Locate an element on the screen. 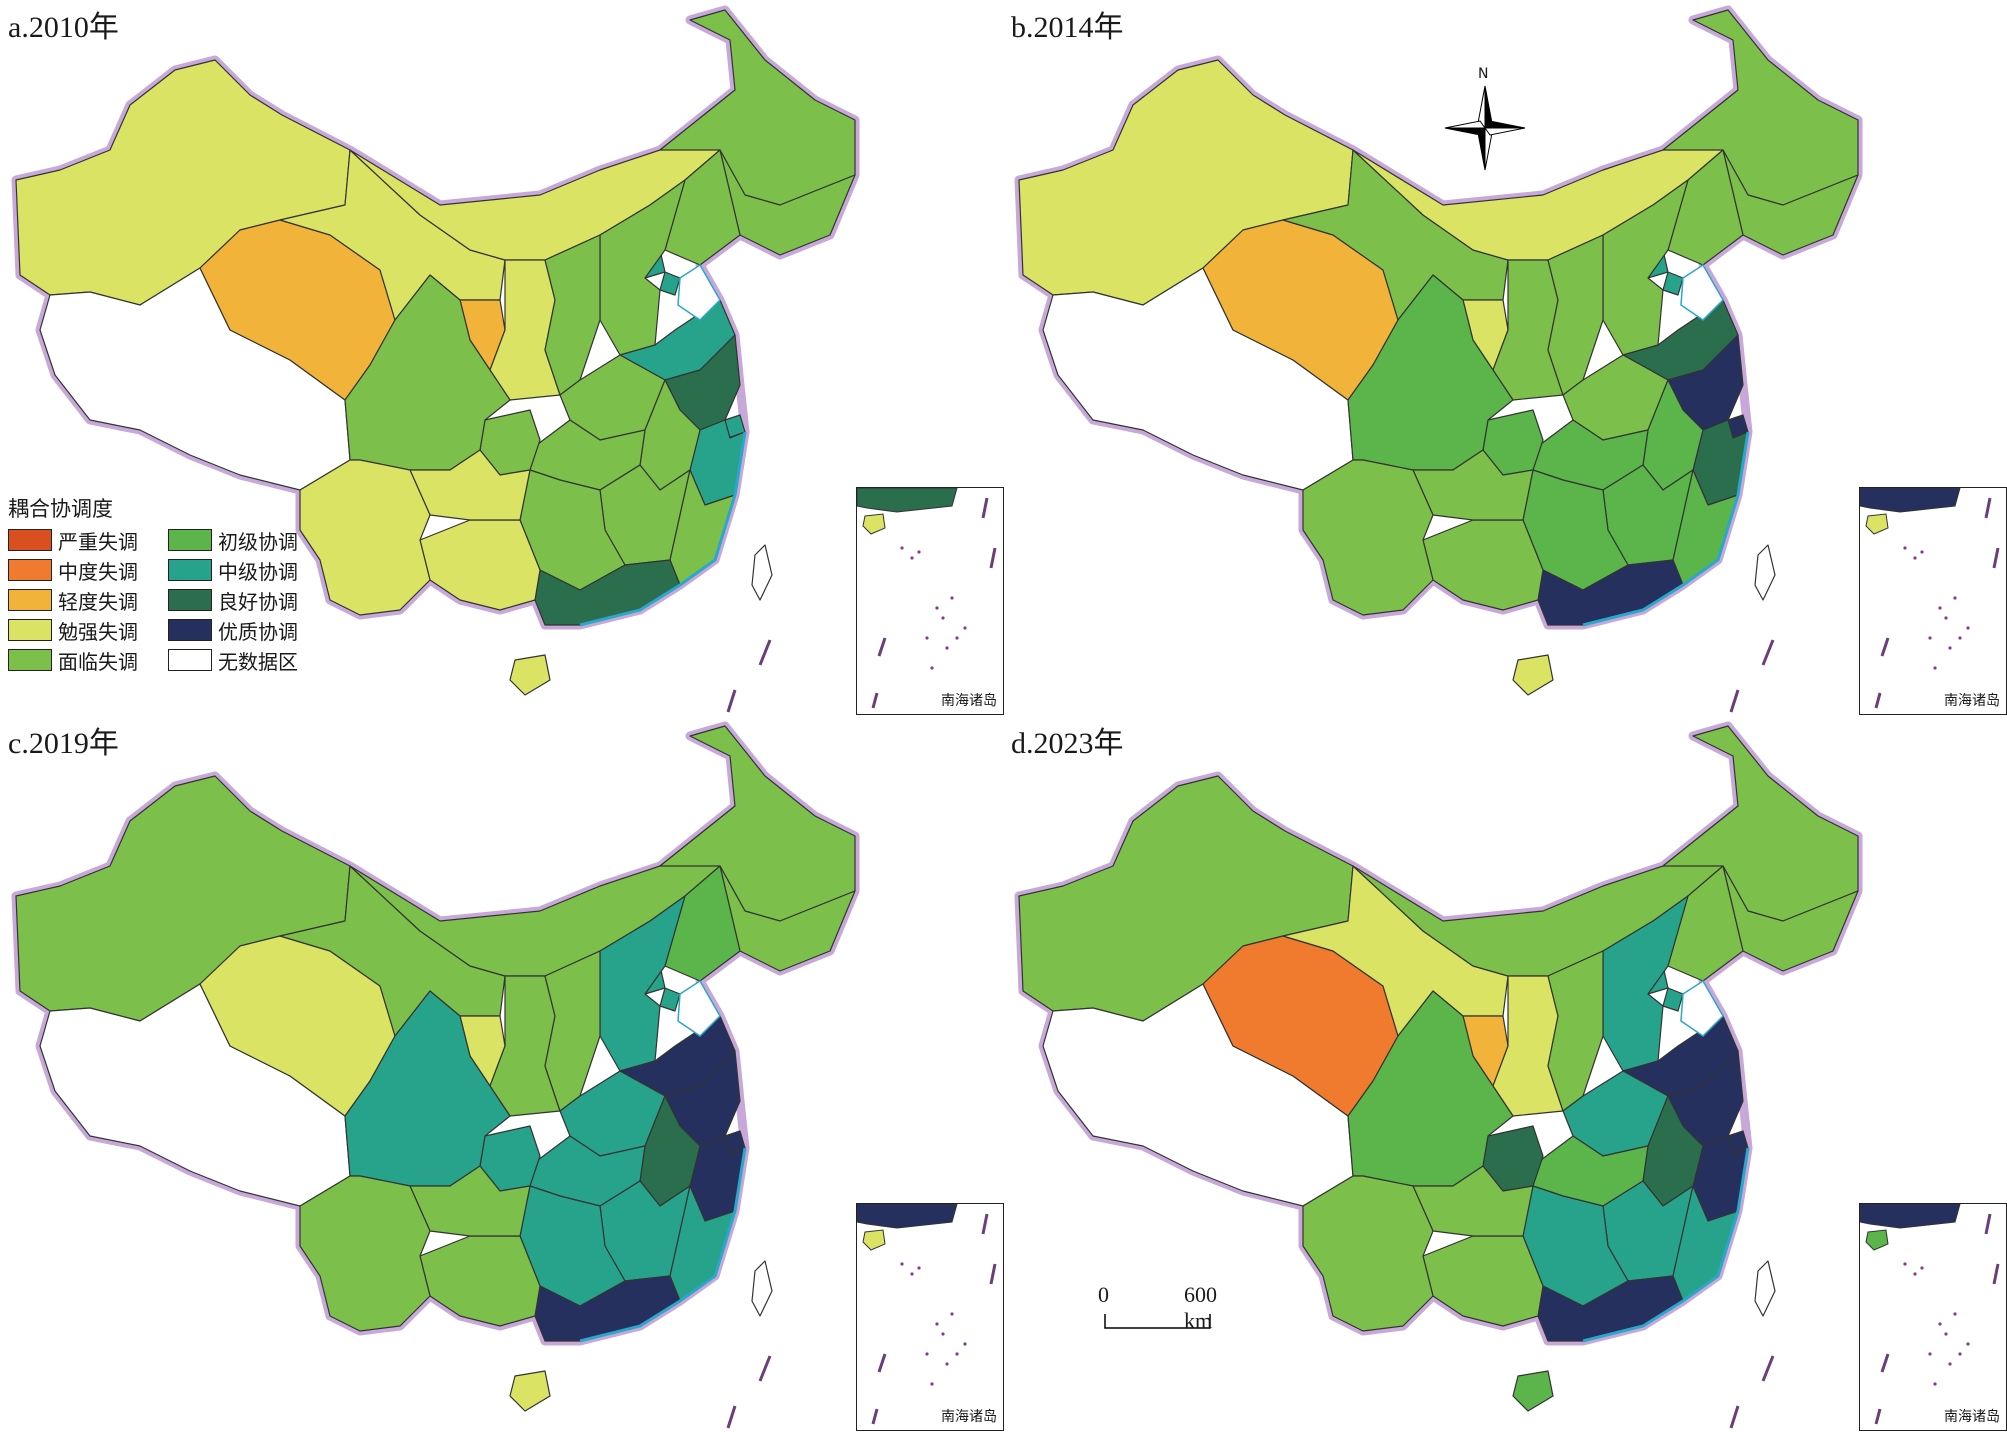 This screenshot has width=2007, height=1432. north-arrow-icon: N is located at coordinates (1485, 122).